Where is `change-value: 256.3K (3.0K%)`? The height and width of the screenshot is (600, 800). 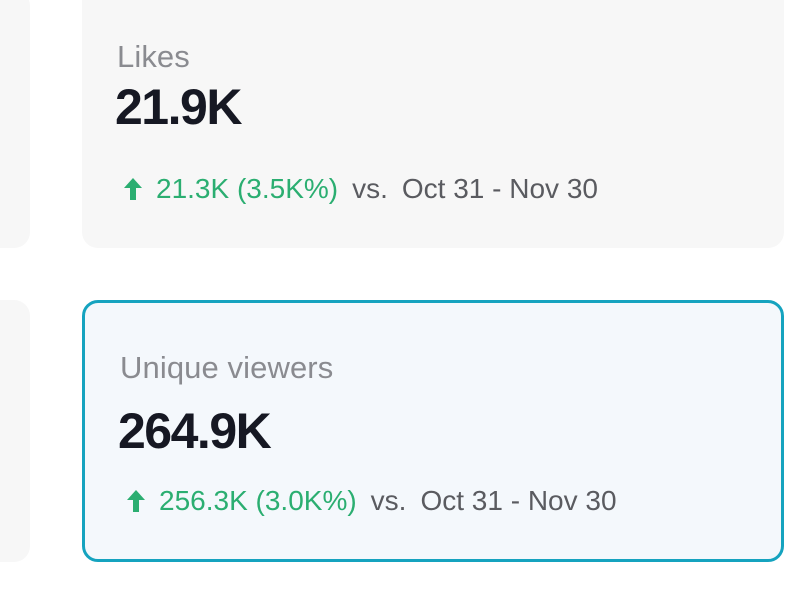 change-value: 256.3K (3.0K%) is located at coordinates (258, 500).